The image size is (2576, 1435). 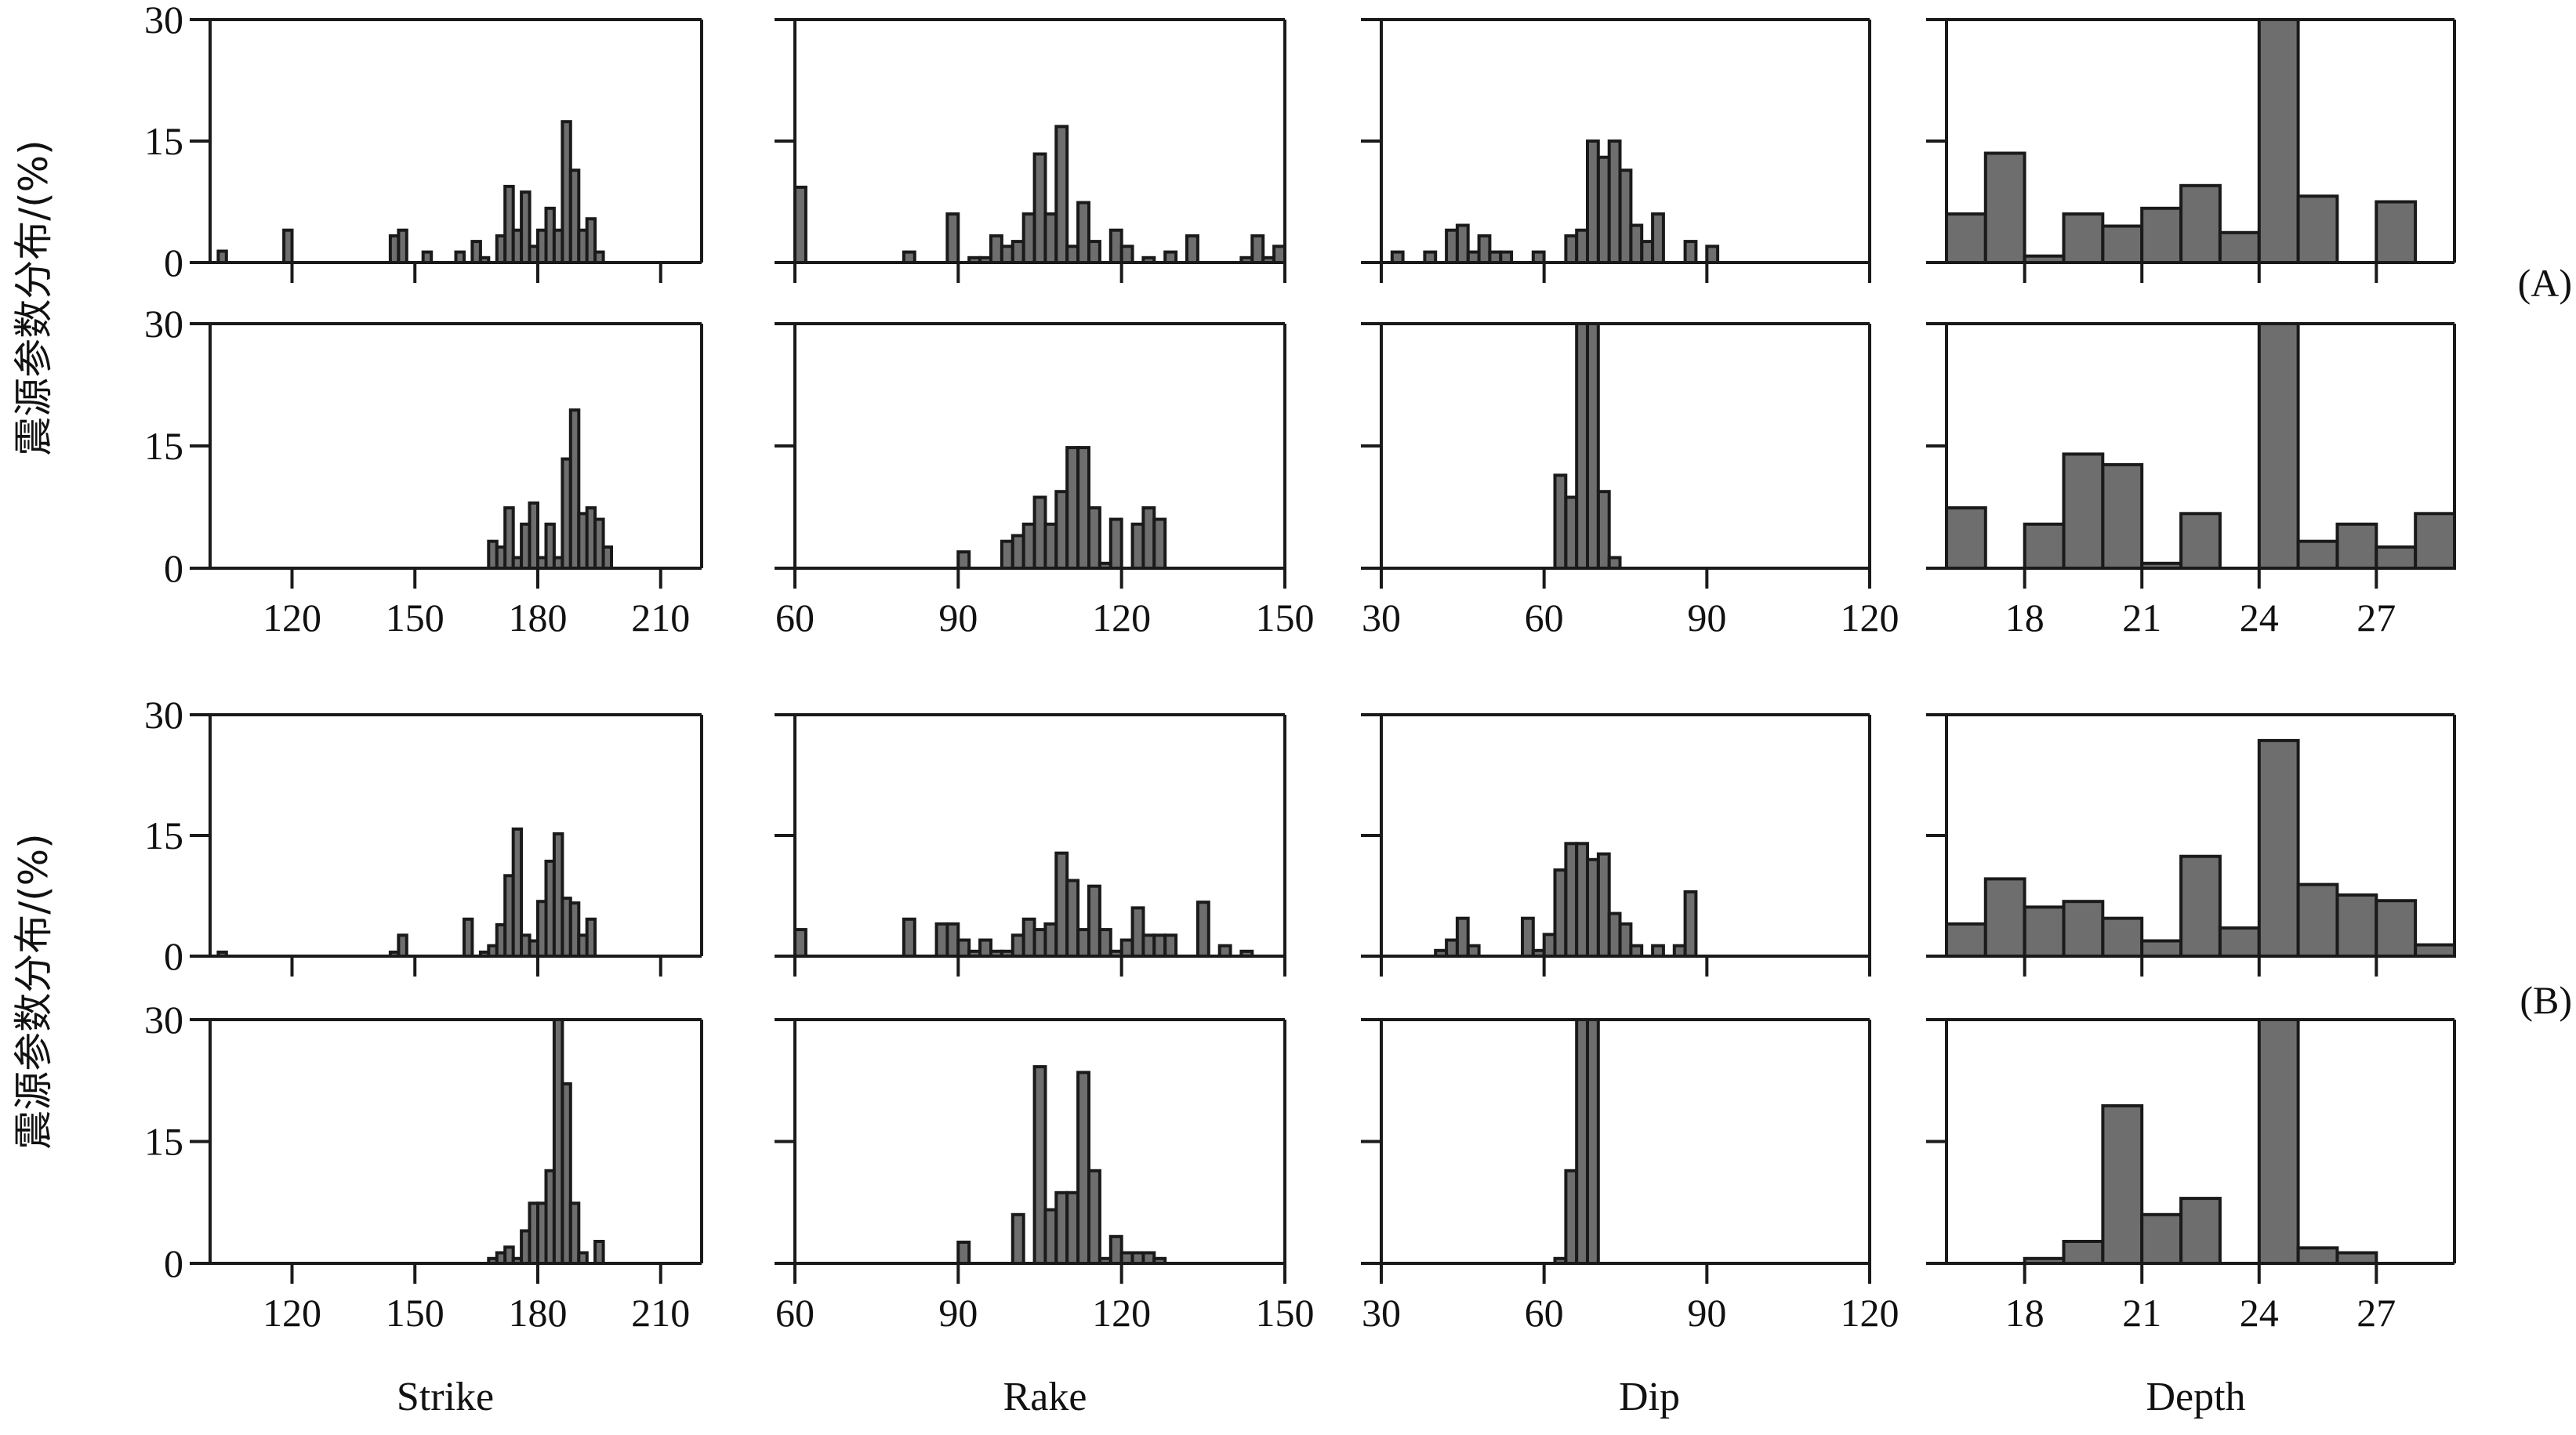 What do you see at coordinates (1279, 255) in the screenshot?
I see `histogram-bar: Rake 148–150: 2%` at bounding box center [1279, 255].